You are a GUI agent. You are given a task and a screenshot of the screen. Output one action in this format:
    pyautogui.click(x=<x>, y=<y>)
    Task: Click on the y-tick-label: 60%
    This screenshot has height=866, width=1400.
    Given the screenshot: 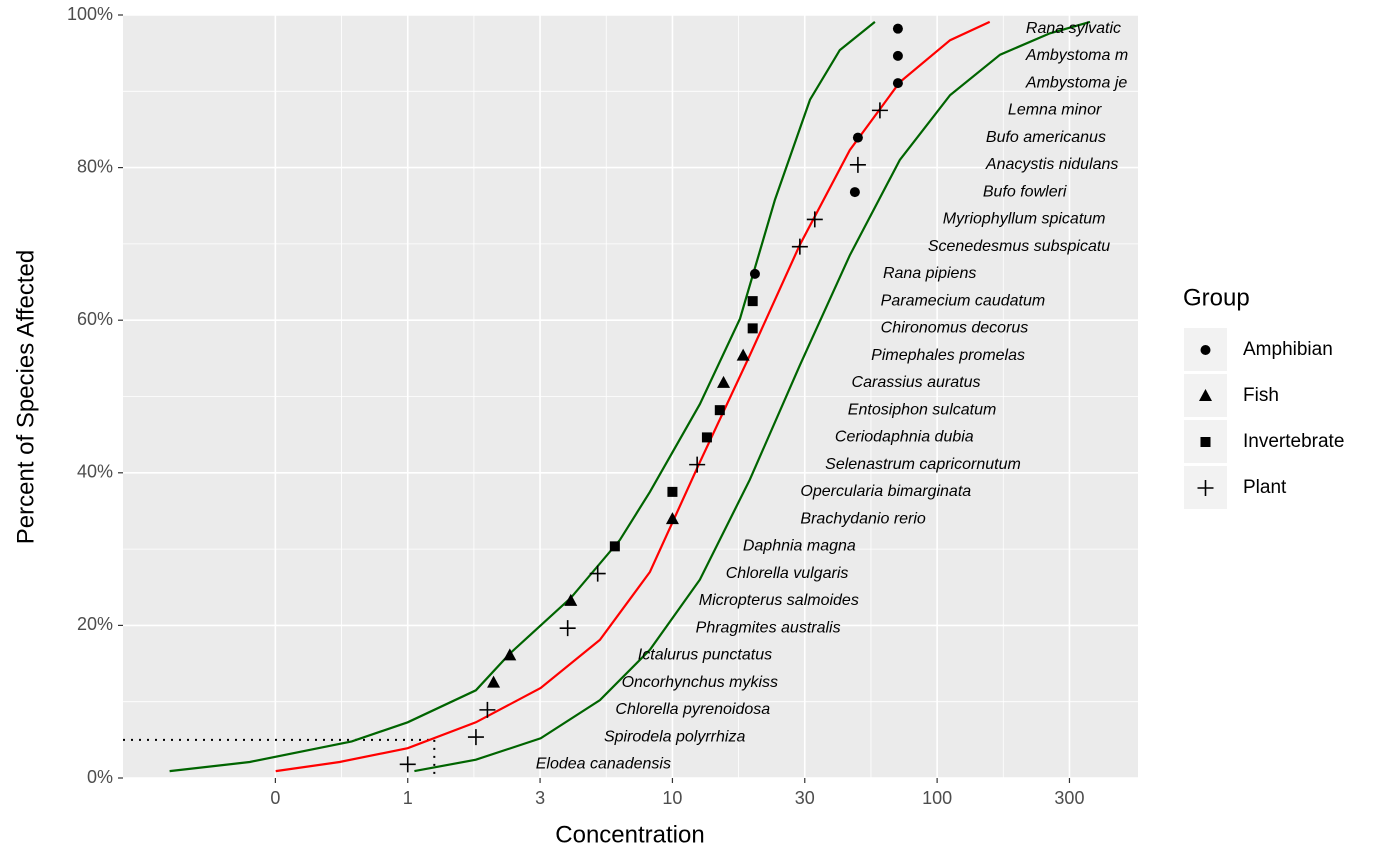 What is the action you would take?
    pyautogui.click(x=95, y=319)
    